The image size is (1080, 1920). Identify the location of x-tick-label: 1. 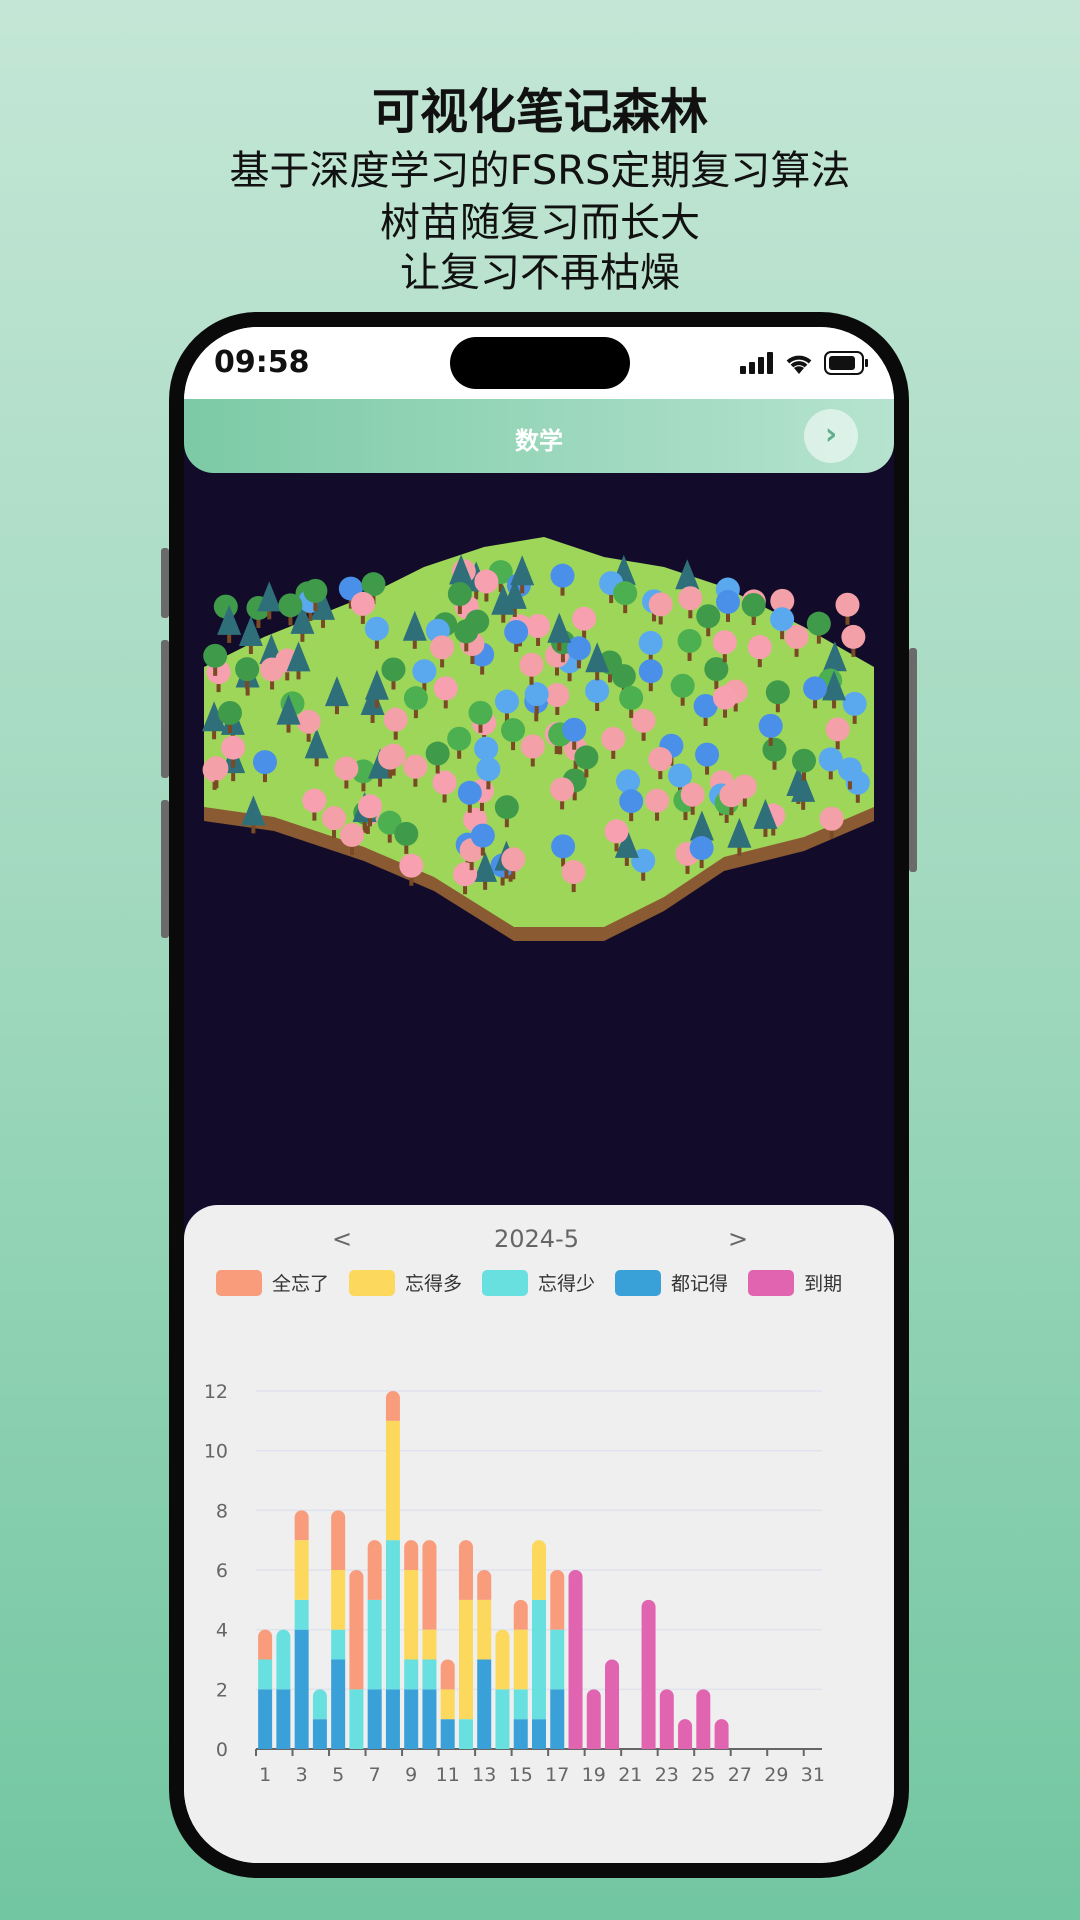
(265, 1775).